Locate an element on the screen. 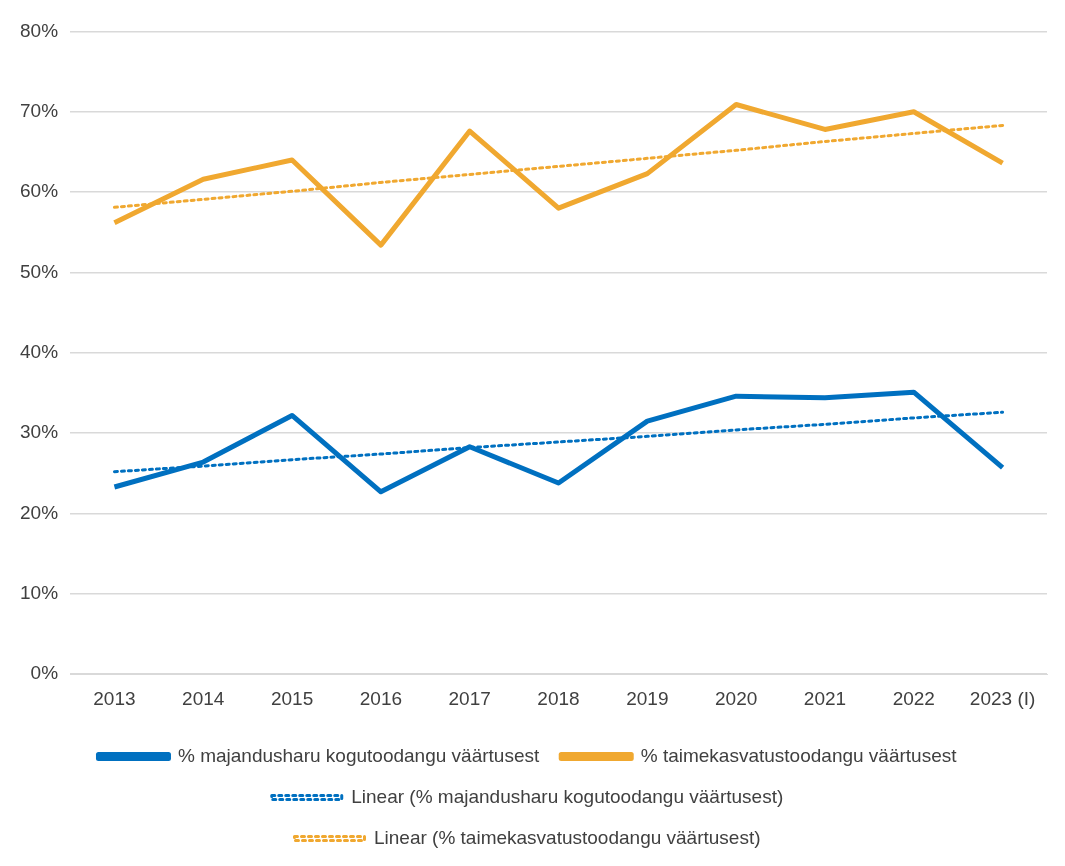  x-tick-label: 2020 is located at coordinates (736, 698).